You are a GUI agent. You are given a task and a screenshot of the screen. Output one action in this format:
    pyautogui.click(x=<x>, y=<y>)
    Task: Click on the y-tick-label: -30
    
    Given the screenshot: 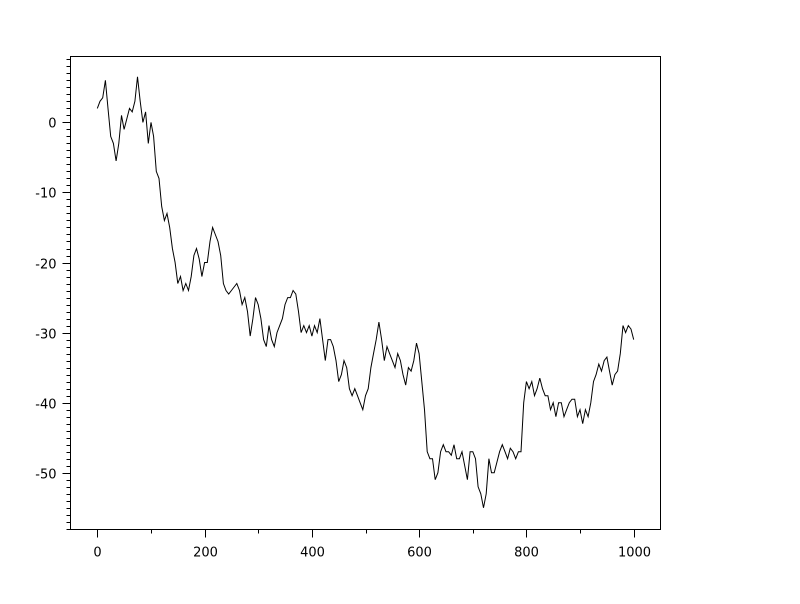 What is the action you would take?
    pyautogui.click(x=45, y=335)
    